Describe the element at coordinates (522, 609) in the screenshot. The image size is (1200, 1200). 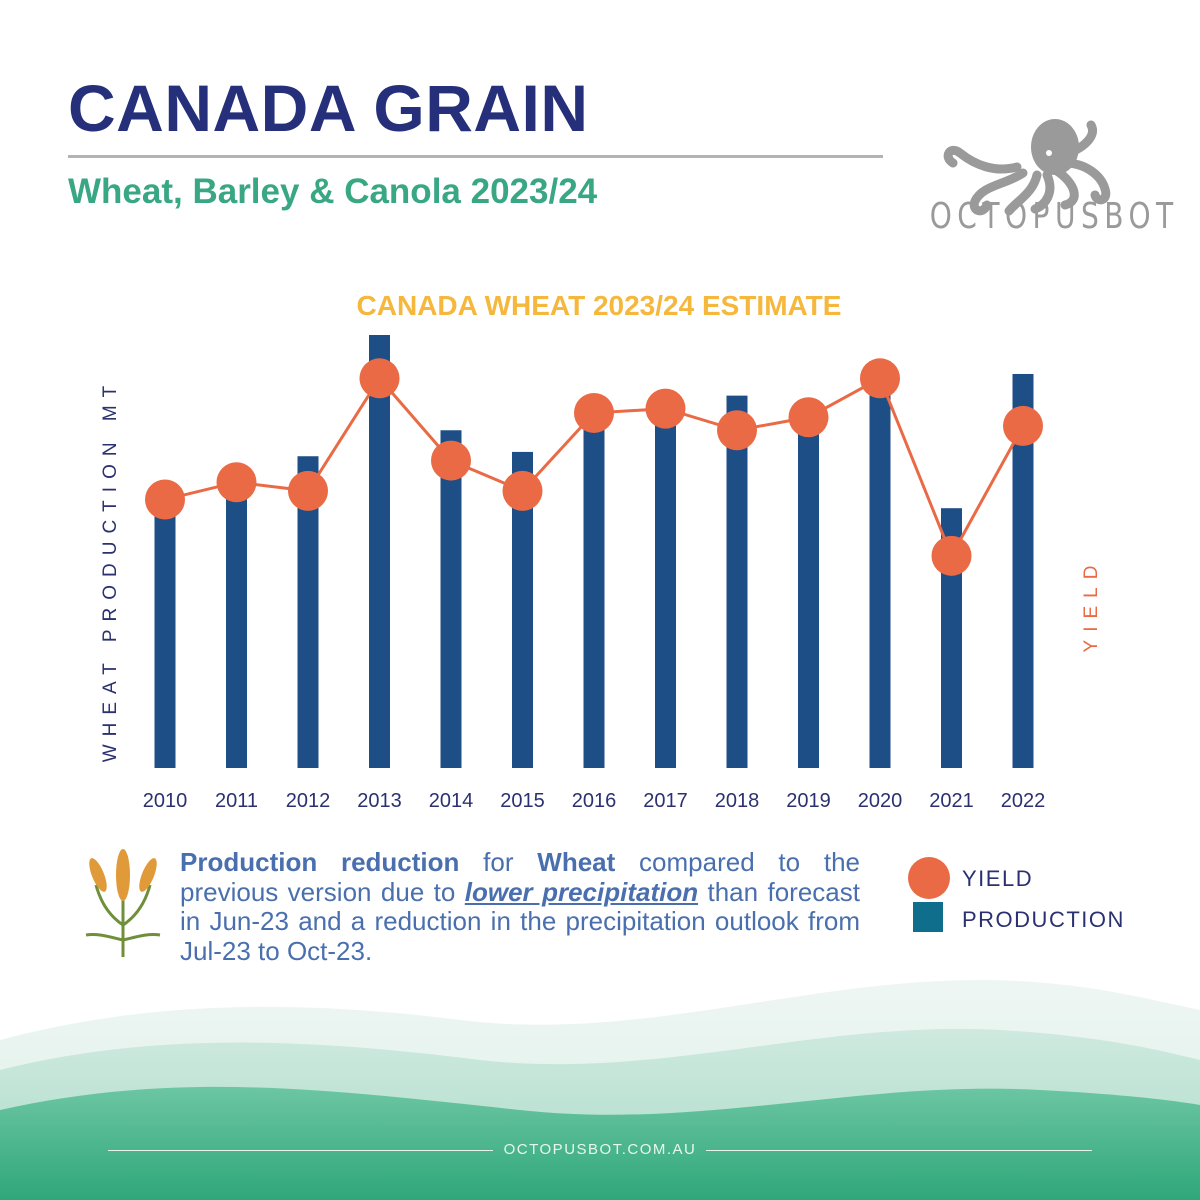
I see `bar-2015` at that location.